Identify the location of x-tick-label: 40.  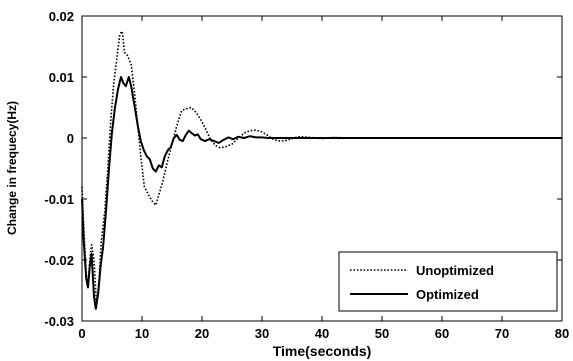
(322, 333).